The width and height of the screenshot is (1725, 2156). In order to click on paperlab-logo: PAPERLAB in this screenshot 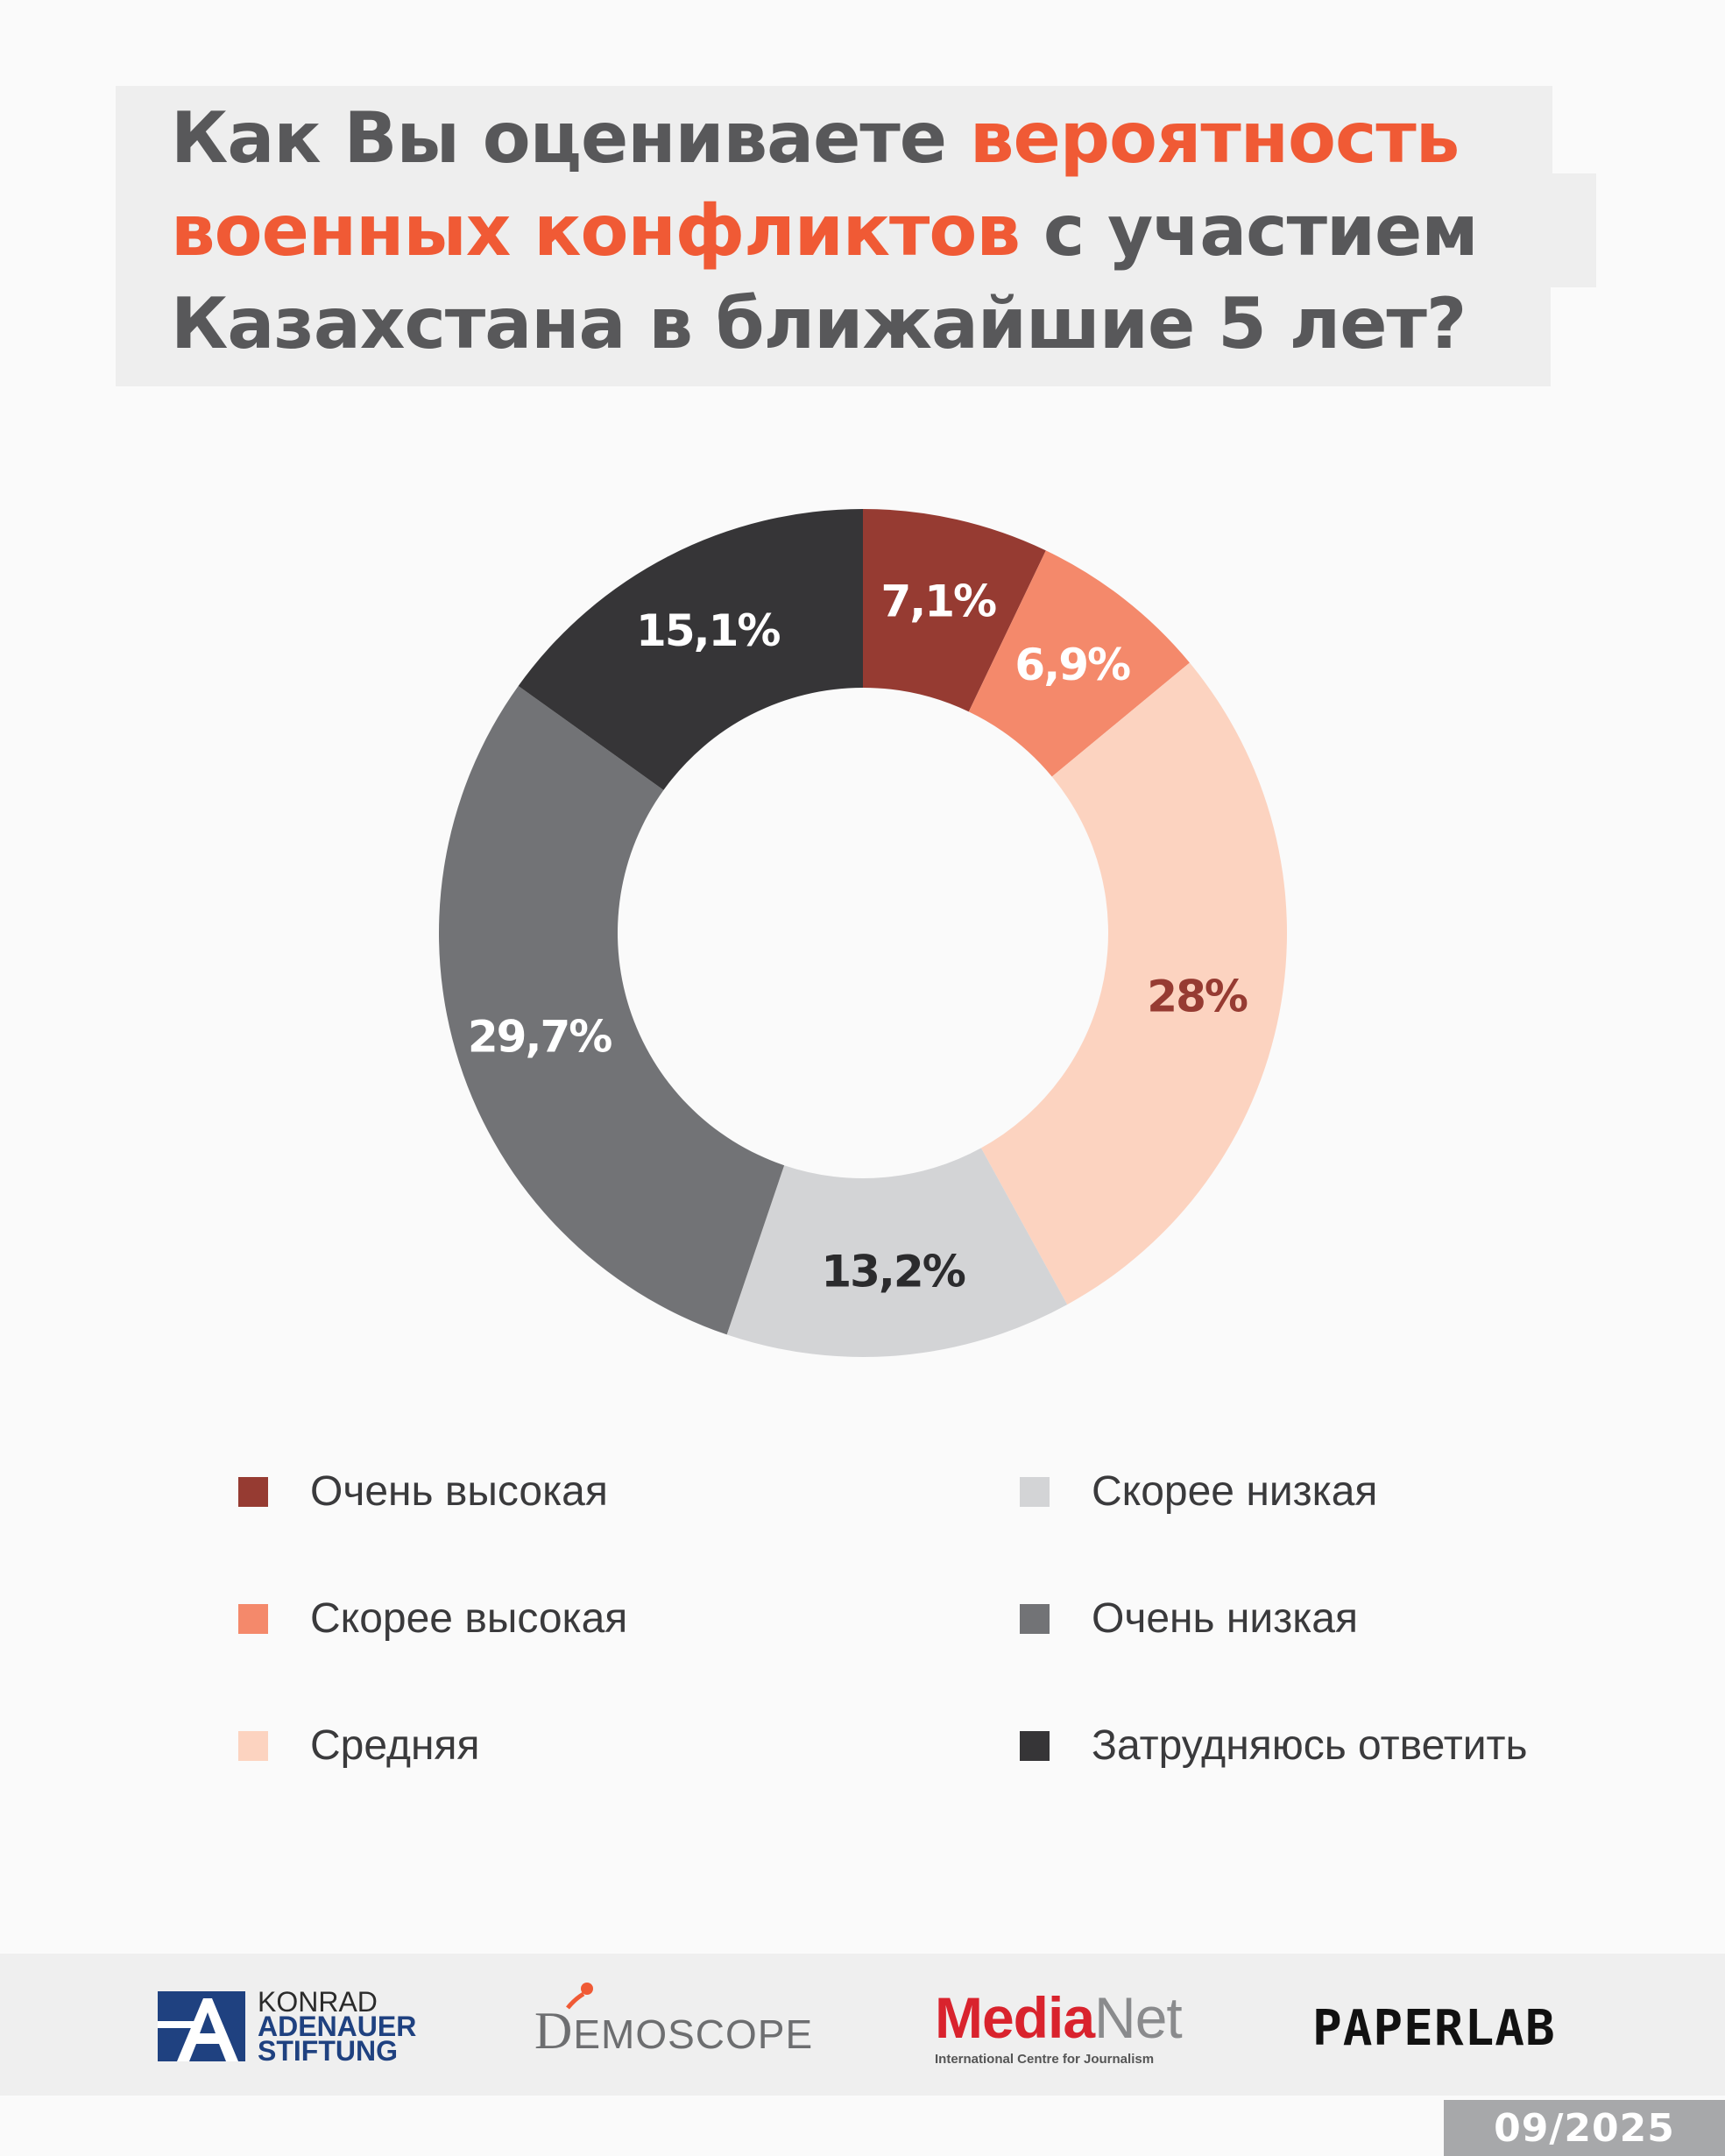, I will do `click(1434, 2029)`.